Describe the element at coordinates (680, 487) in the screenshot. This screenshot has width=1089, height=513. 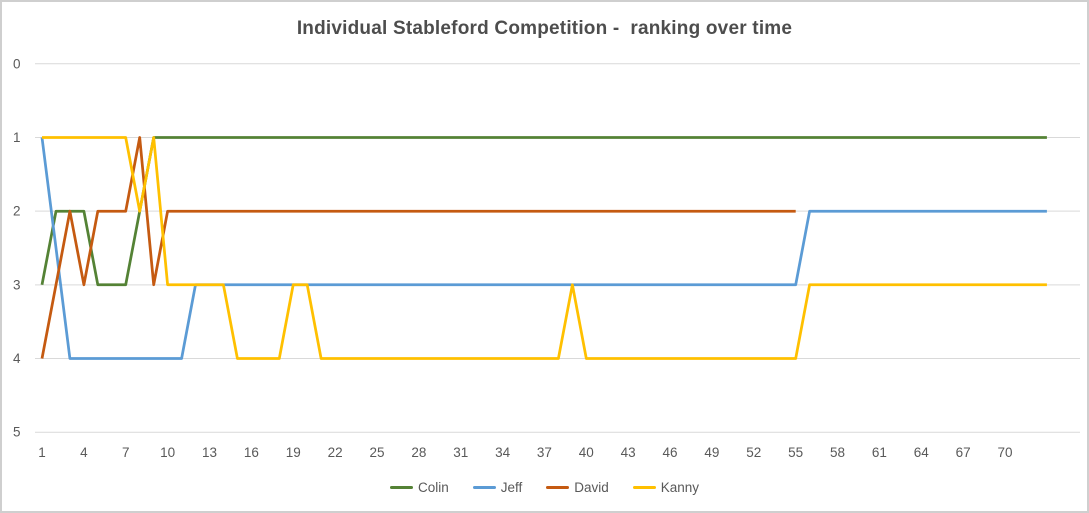
I see `legend-label: Kanny` at that location.